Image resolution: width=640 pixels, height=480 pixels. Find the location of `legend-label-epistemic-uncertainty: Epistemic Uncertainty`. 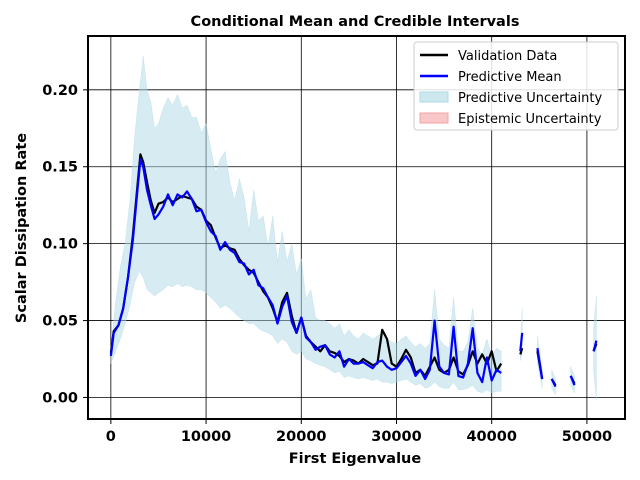

legend-label-epistemic-uncertainty: Epistemic Uncertainty is located at coordinates (530, 119).